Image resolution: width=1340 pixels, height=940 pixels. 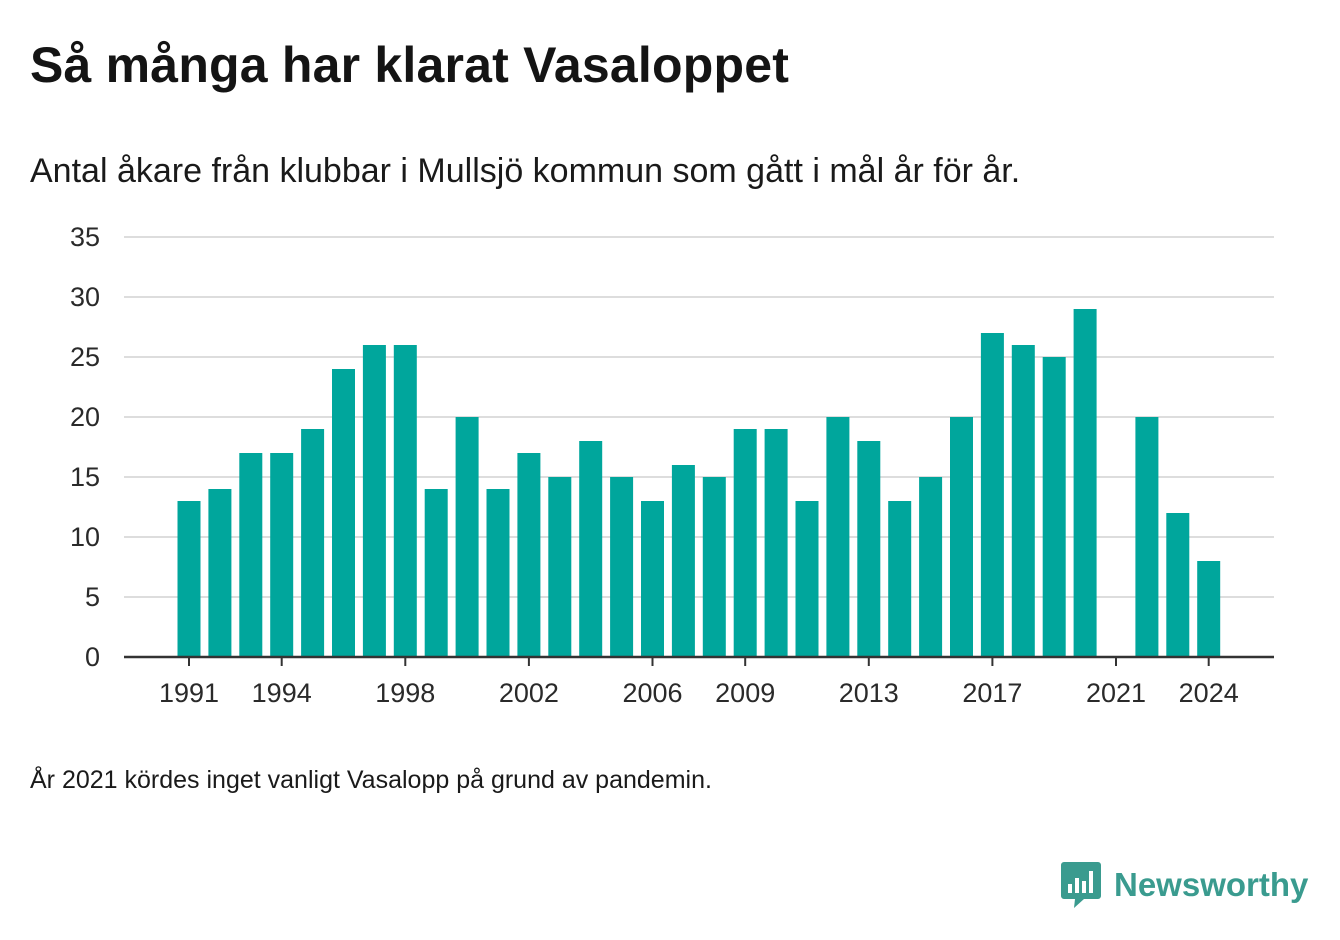 What do you see at coordinates (1209, 693) in the screenshot?
I see `x-tick-label: 2024` at bounding box center [1209, 693].